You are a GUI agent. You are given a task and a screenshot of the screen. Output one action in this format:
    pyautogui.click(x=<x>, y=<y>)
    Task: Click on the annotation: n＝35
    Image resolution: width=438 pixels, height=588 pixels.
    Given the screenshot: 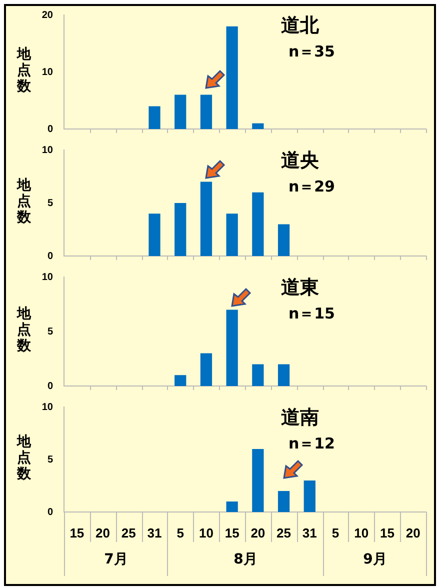 What is the action you would take?
    pyautogui.click(x=312, y=51)
    